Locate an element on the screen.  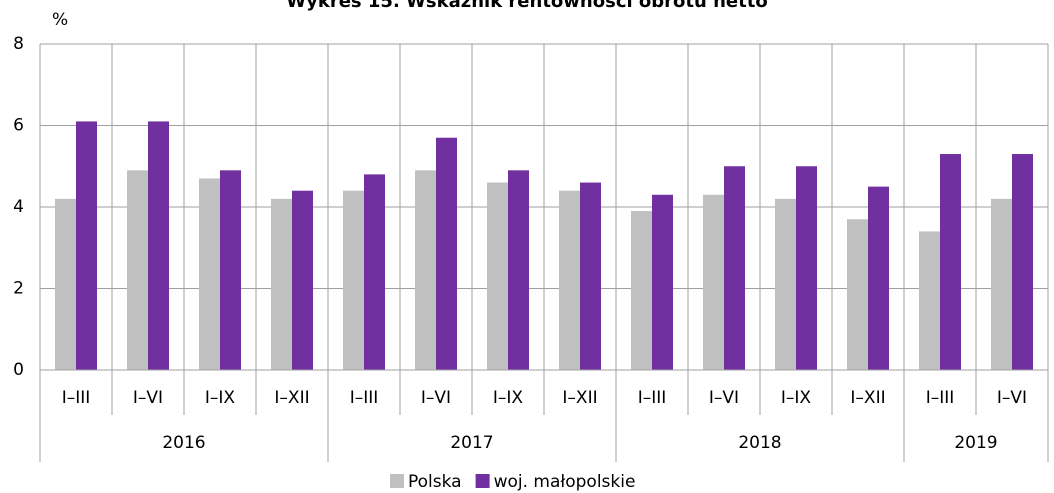
y-tick-label: 0 is located at coordinates (18, 370).